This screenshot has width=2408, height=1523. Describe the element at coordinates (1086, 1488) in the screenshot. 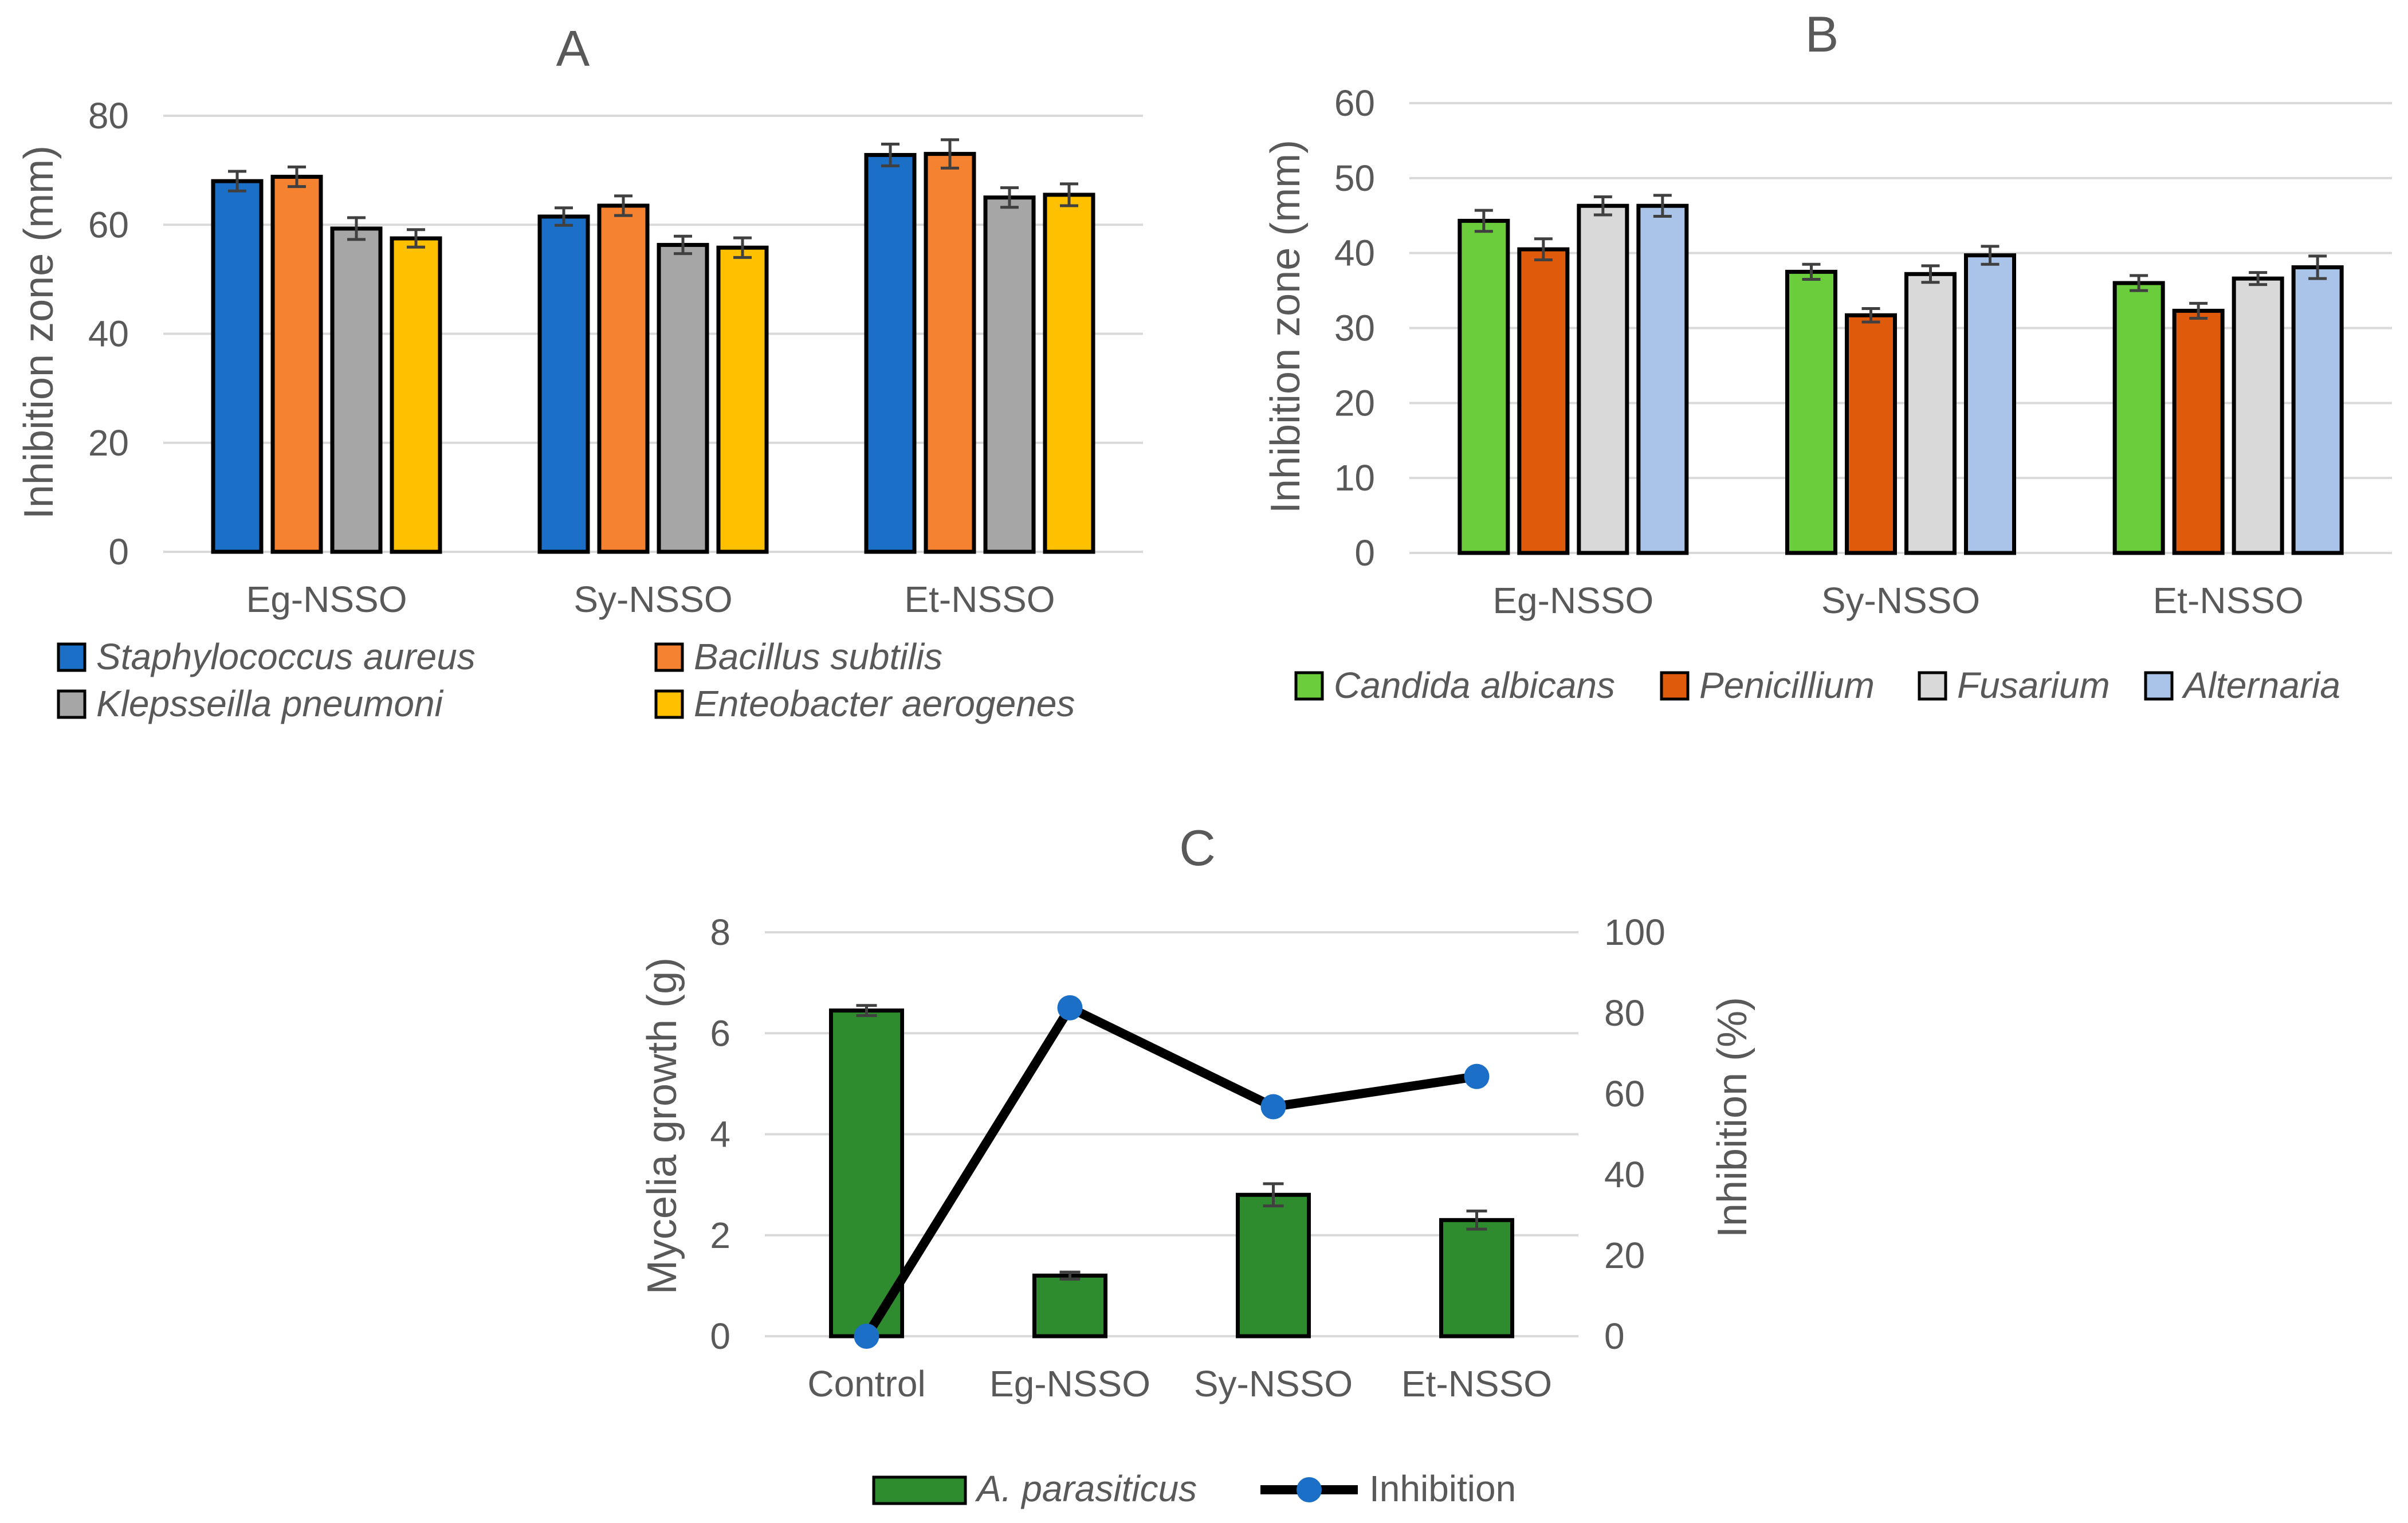

I see `chart-c-legend-label: A. parasiticus` at that location.